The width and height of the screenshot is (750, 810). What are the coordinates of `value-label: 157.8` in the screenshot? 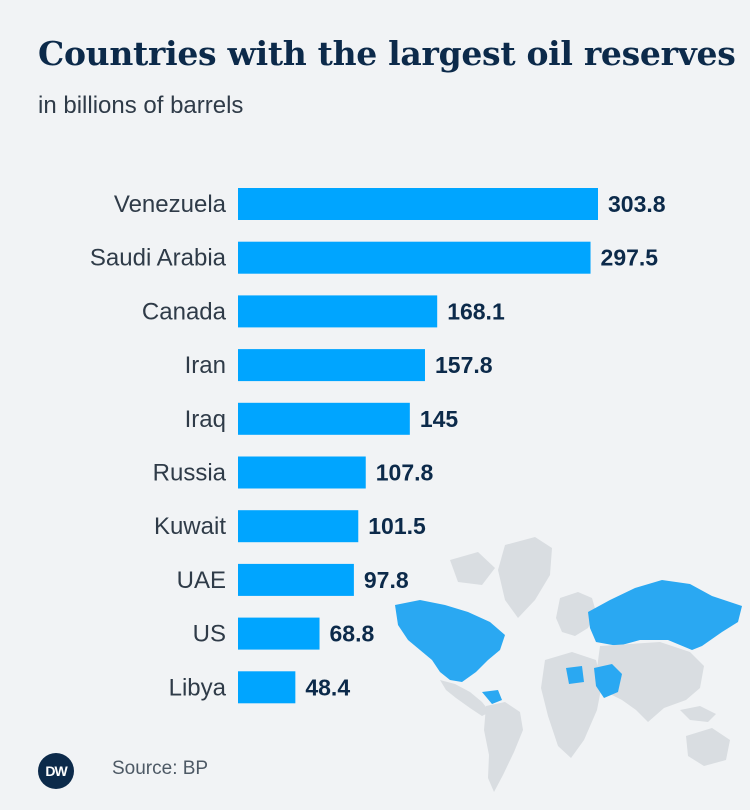 It's located at (464, 365).